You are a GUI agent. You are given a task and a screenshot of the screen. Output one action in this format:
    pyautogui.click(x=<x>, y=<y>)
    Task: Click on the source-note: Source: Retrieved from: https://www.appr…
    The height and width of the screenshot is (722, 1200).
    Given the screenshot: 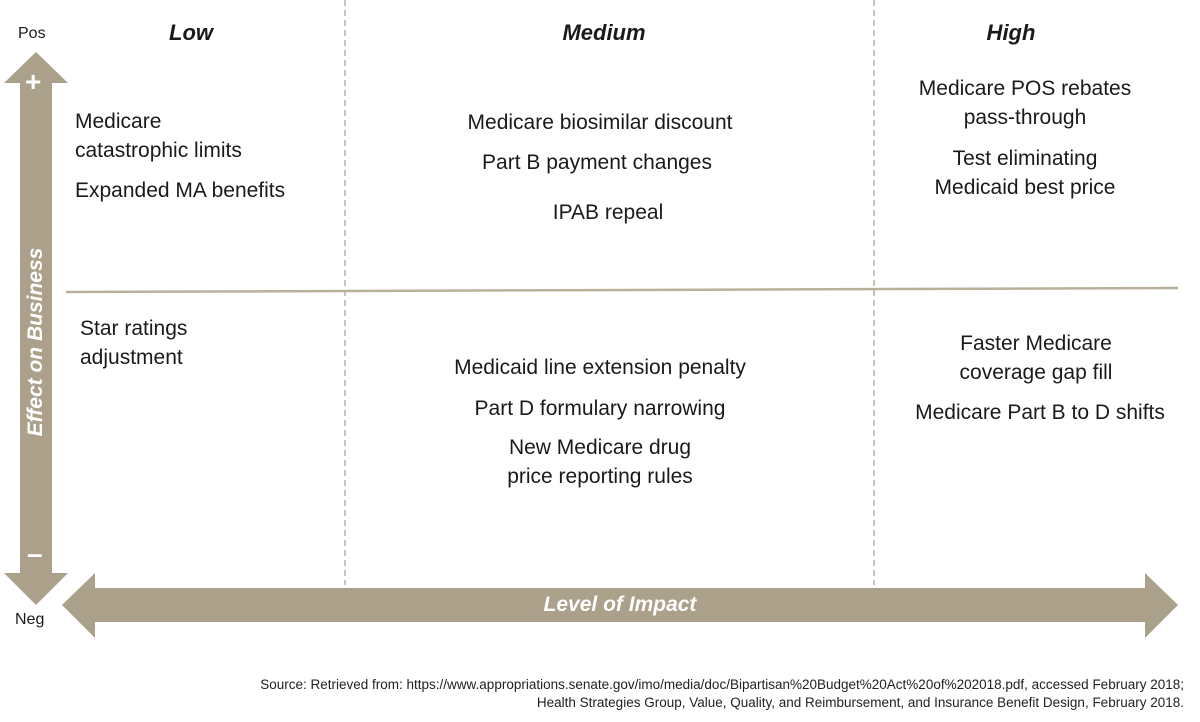 What is the action you would take?
    pyautogui.click(x=722, y=694)
    